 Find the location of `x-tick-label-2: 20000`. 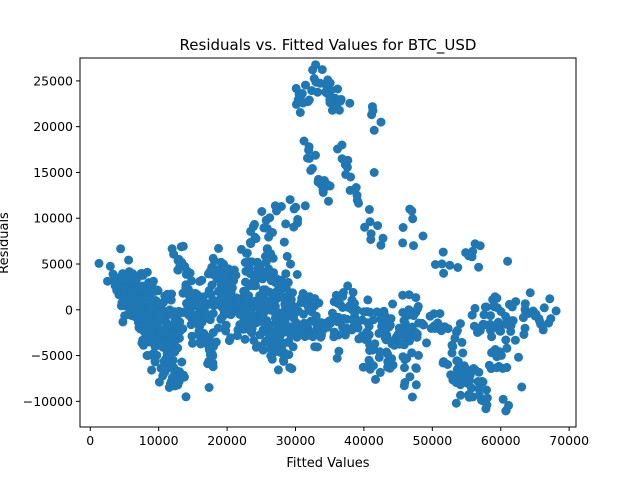

x-tick-label-2: 20000 is located at coordinates (227, 440).